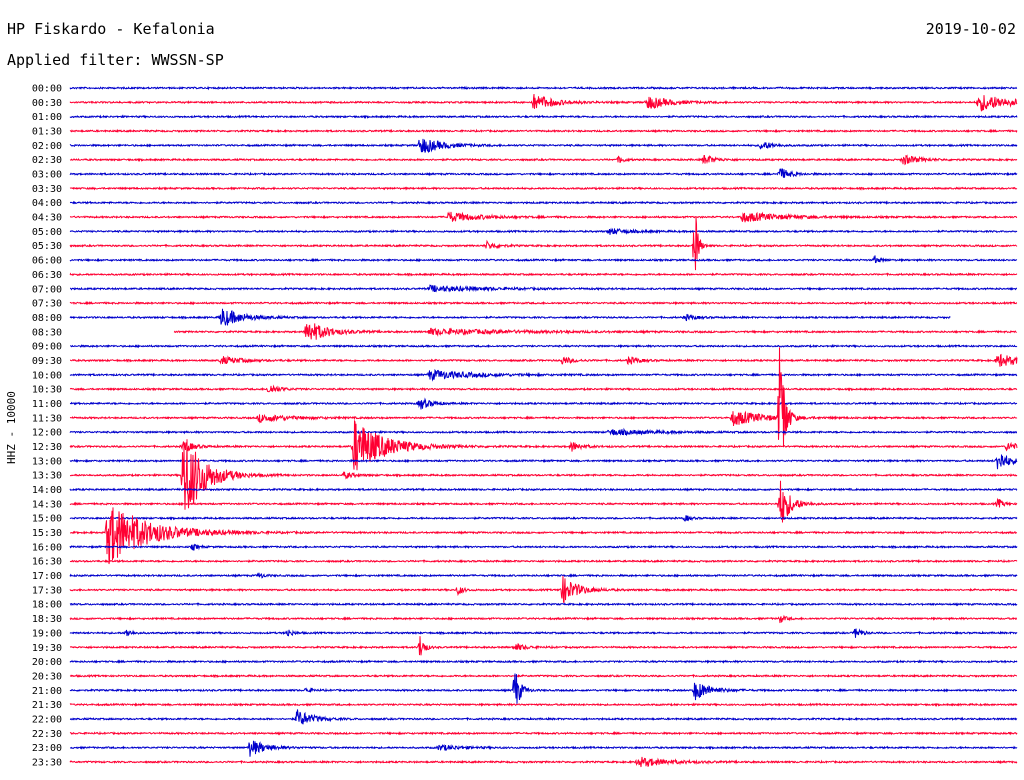 The height and width of the screenshot is (780, 1024). What do you see at coordinates (47, 418) in the screenshot?
I see `row-time-label: 11:30` at bounding box center [47, 418].